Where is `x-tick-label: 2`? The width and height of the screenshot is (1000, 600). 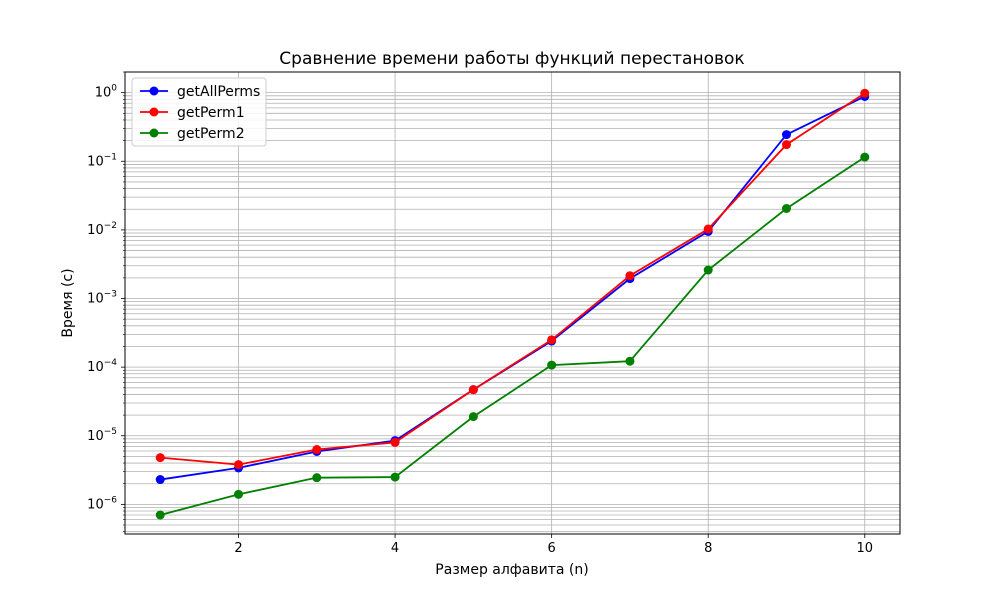 x-tick-label: 2 is located at coordinates (238, 548).